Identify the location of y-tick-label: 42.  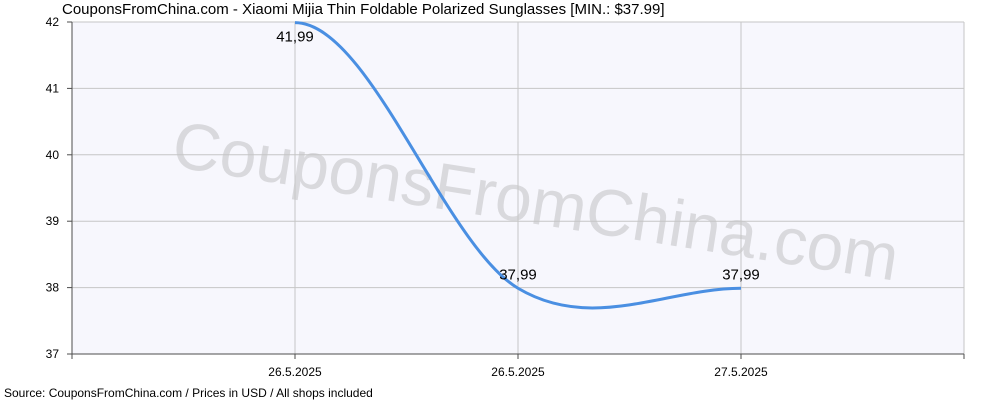
(53, 22).